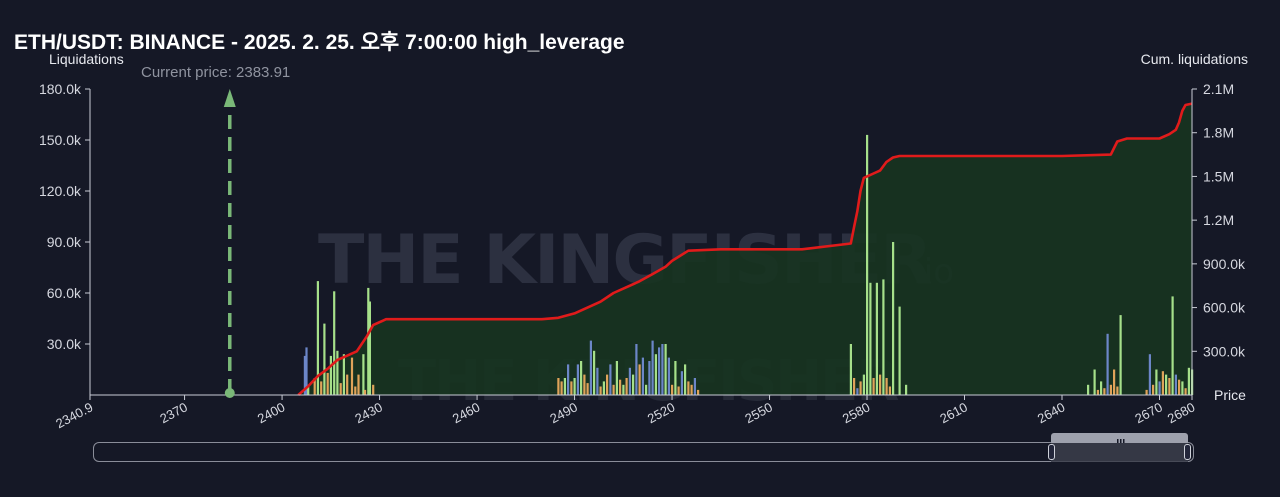 This screenshot has height=497, width=1280. What do you see at coordinates (1224, 351) in the screenshot?
I see `y2-tick-label: 300.0k` at bounding box center [1224, 351].